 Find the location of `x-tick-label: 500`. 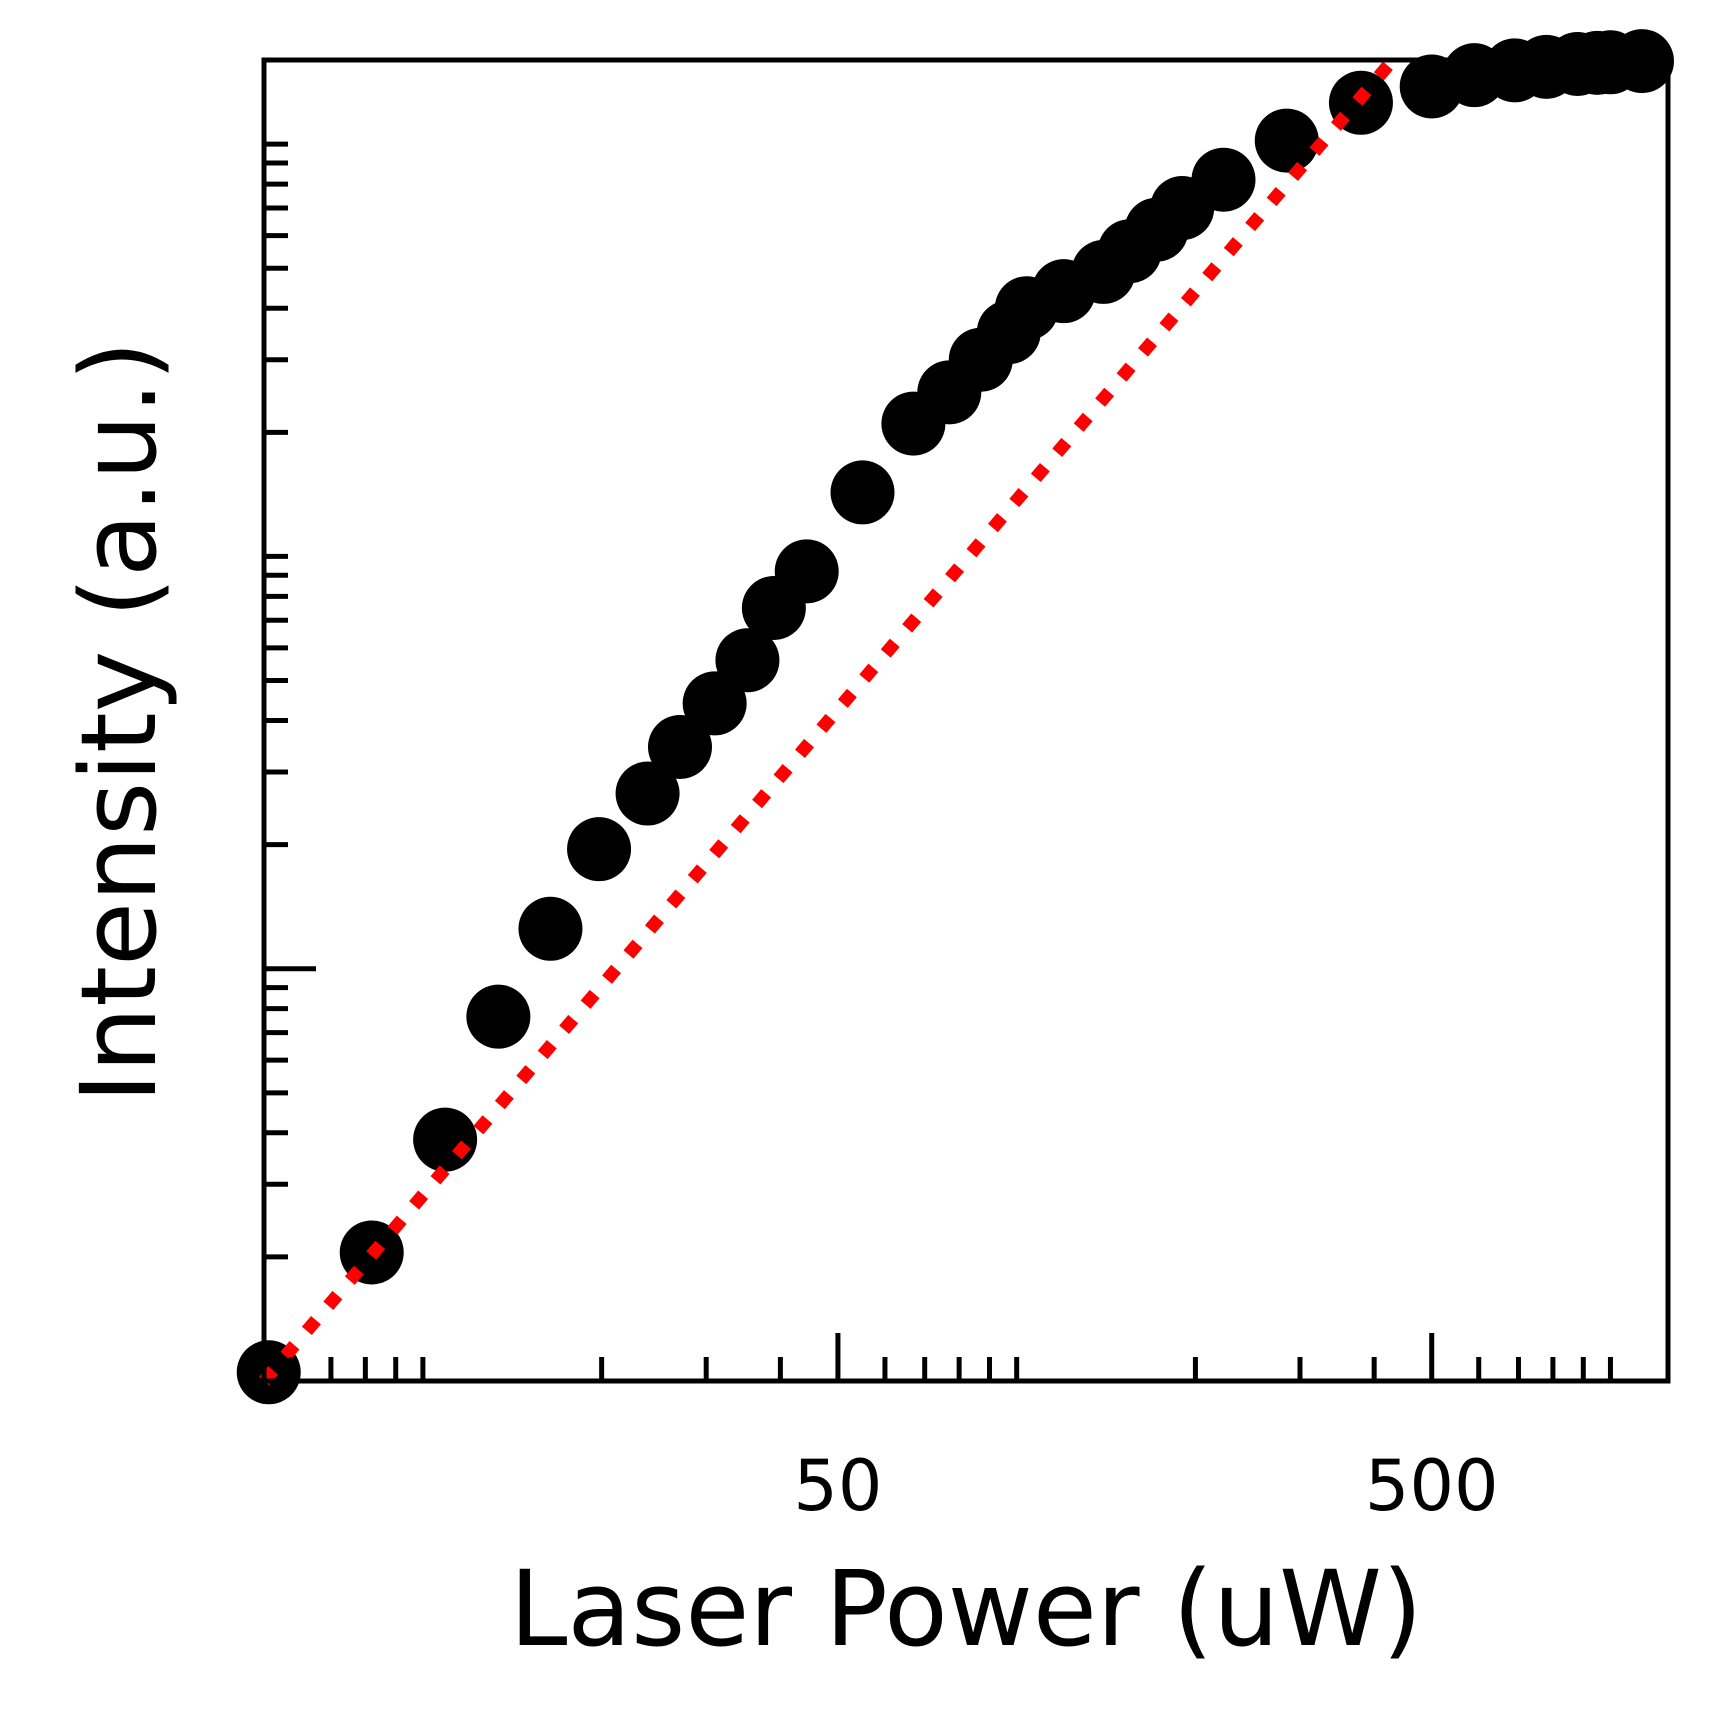

x-tick-label: 500 is located at coordinates (1432, 1486).